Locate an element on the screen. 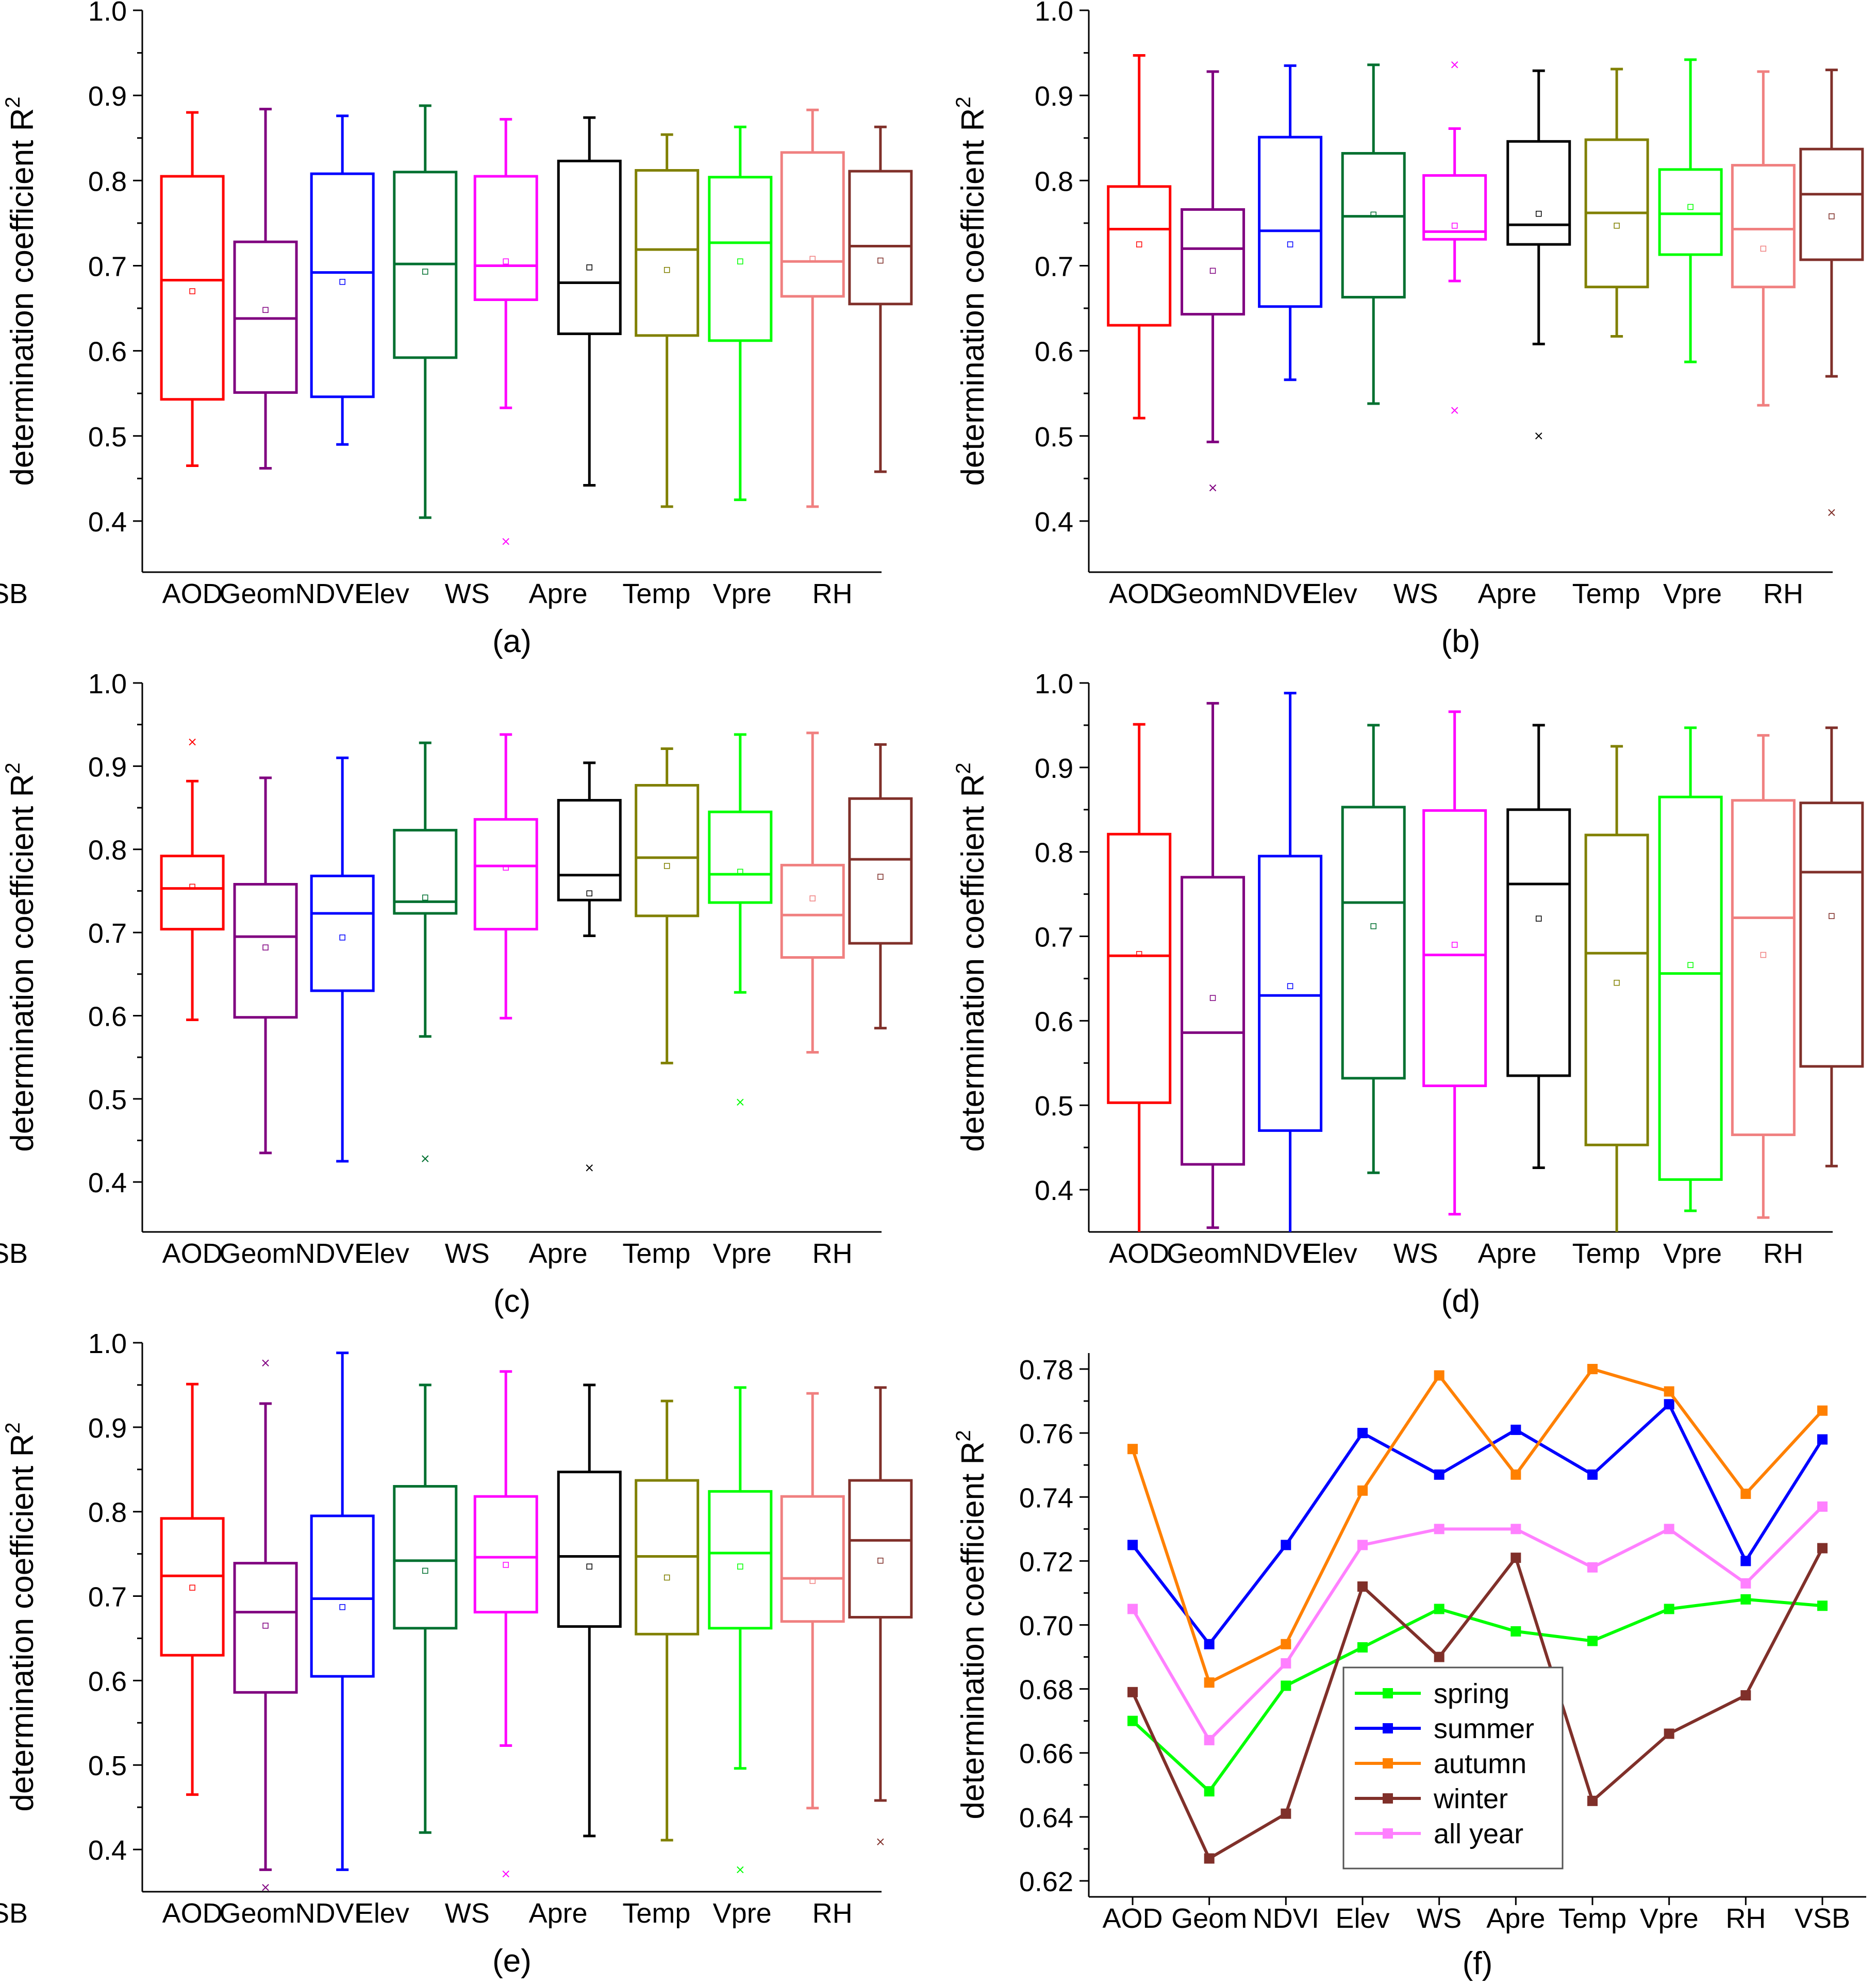 The width and height of the screenshot is (1876, 1985). box-rh is located at coordinates (1764, 976).